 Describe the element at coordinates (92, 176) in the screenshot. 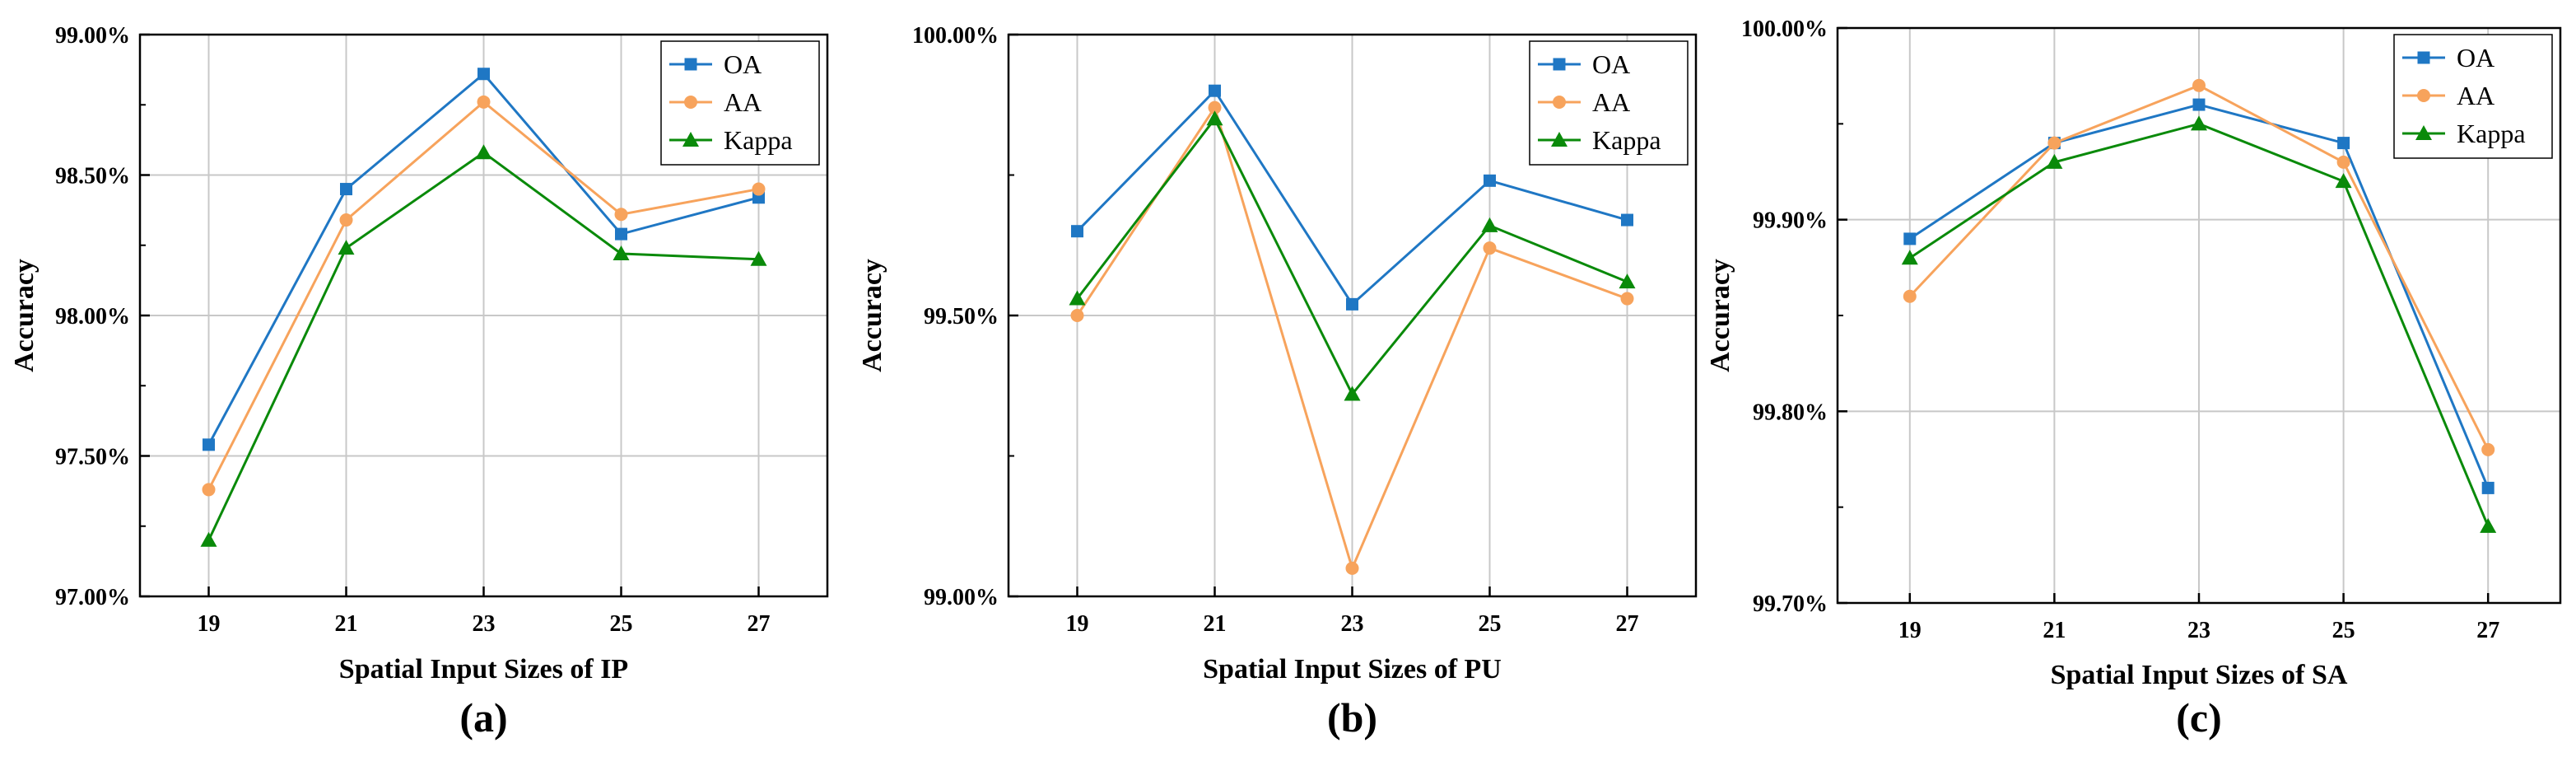

I see `y-tick-label: 98.50%` at that location.